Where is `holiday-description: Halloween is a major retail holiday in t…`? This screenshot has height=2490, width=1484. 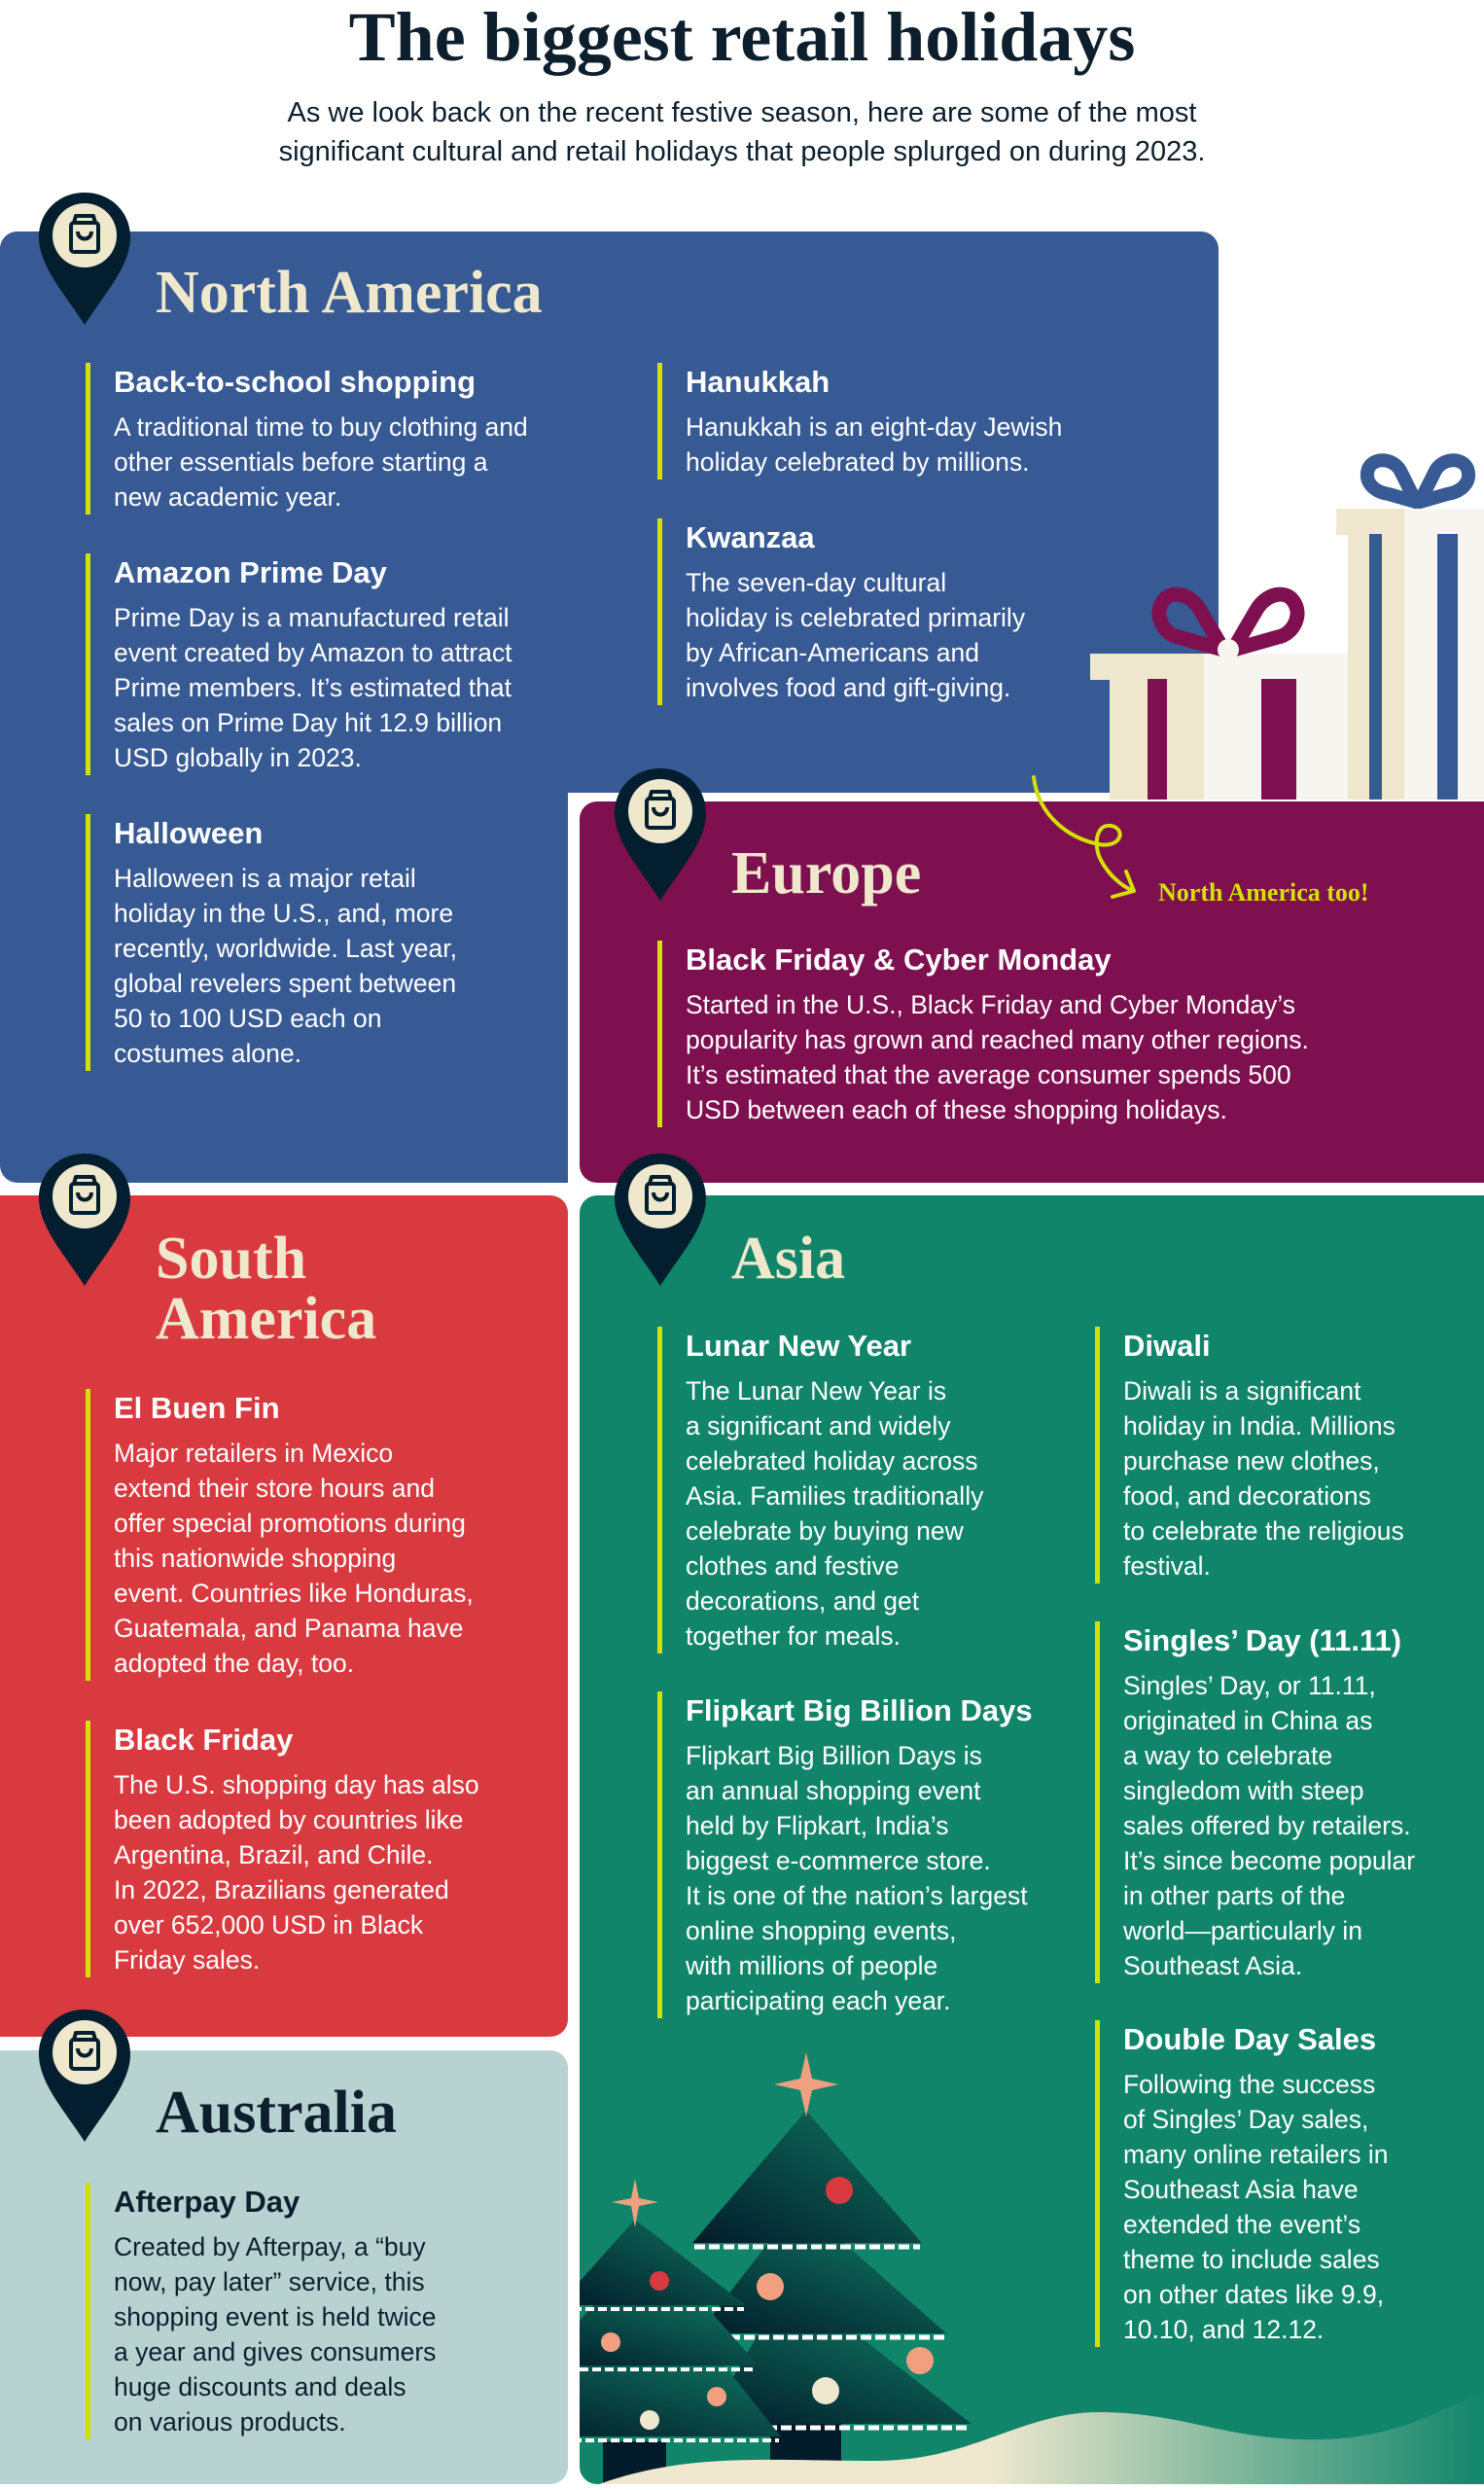
holiday-description: Halloween is a major retail holiday in t… is located at coordinates (286, 966).